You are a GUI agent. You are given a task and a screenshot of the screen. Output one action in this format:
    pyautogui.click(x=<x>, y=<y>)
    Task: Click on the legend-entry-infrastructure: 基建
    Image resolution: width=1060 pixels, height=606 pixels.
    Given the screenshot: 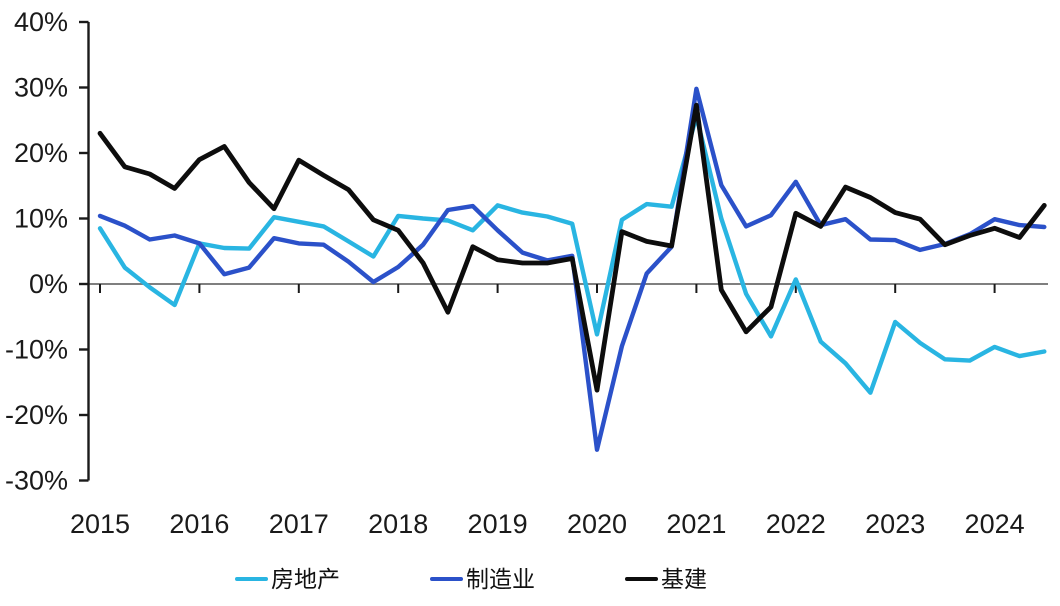 What is the action you would take?
    pyautogui.click(x=666, y=579)
    